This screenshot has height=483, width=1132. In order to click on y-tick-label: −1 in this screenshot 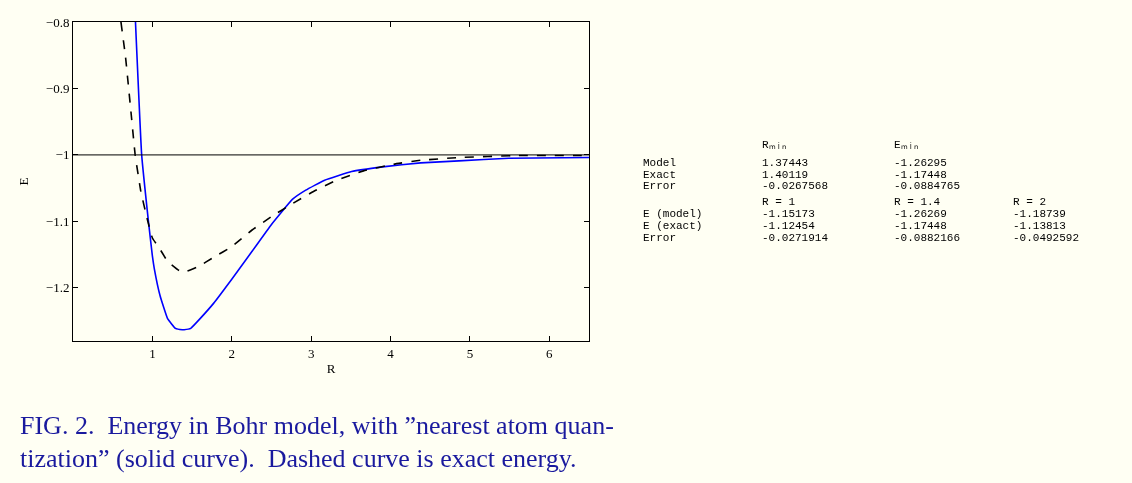, I will do `click(62, 155)`.